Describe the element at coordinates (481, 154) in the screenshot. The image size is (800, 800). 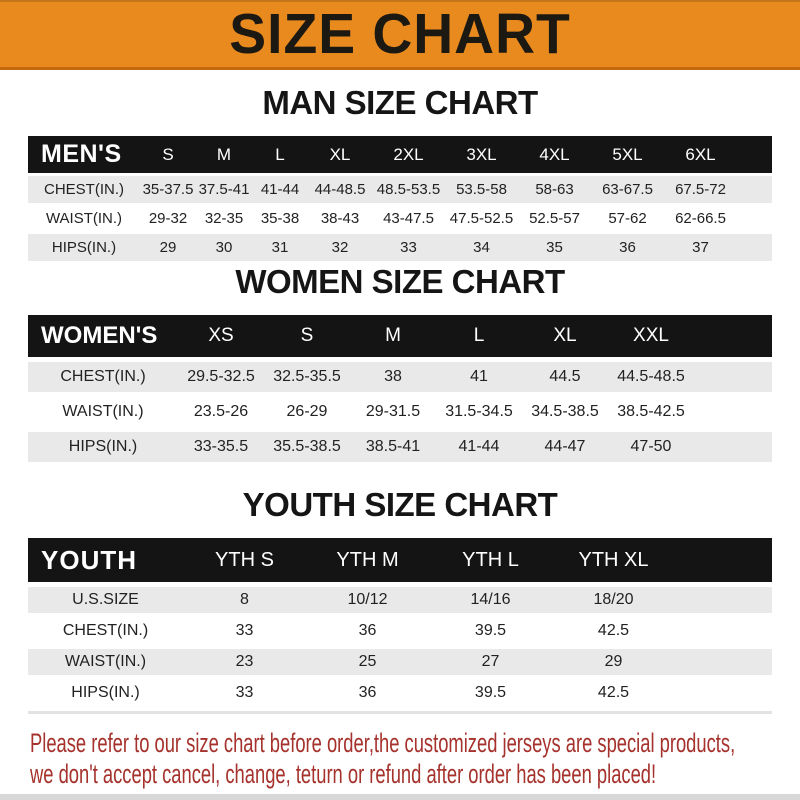
I see `column-header-cell: 3XL` at that location.